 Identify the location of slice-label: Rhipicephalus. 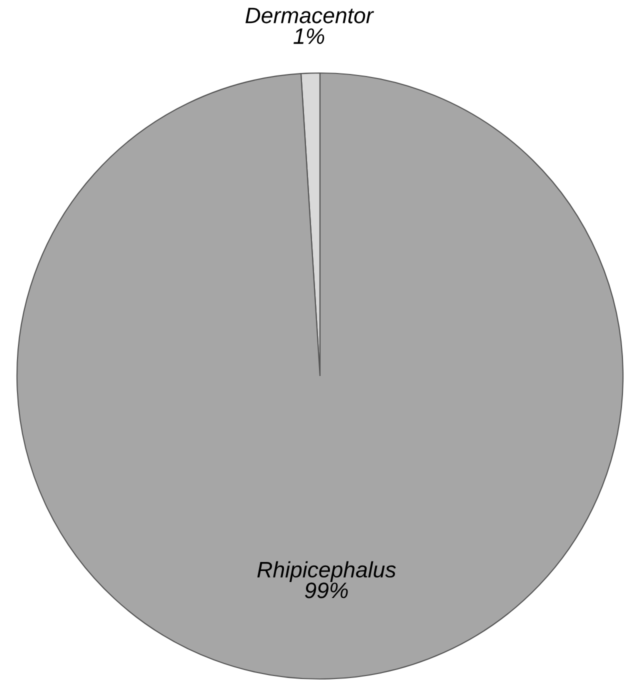
(326, 571).